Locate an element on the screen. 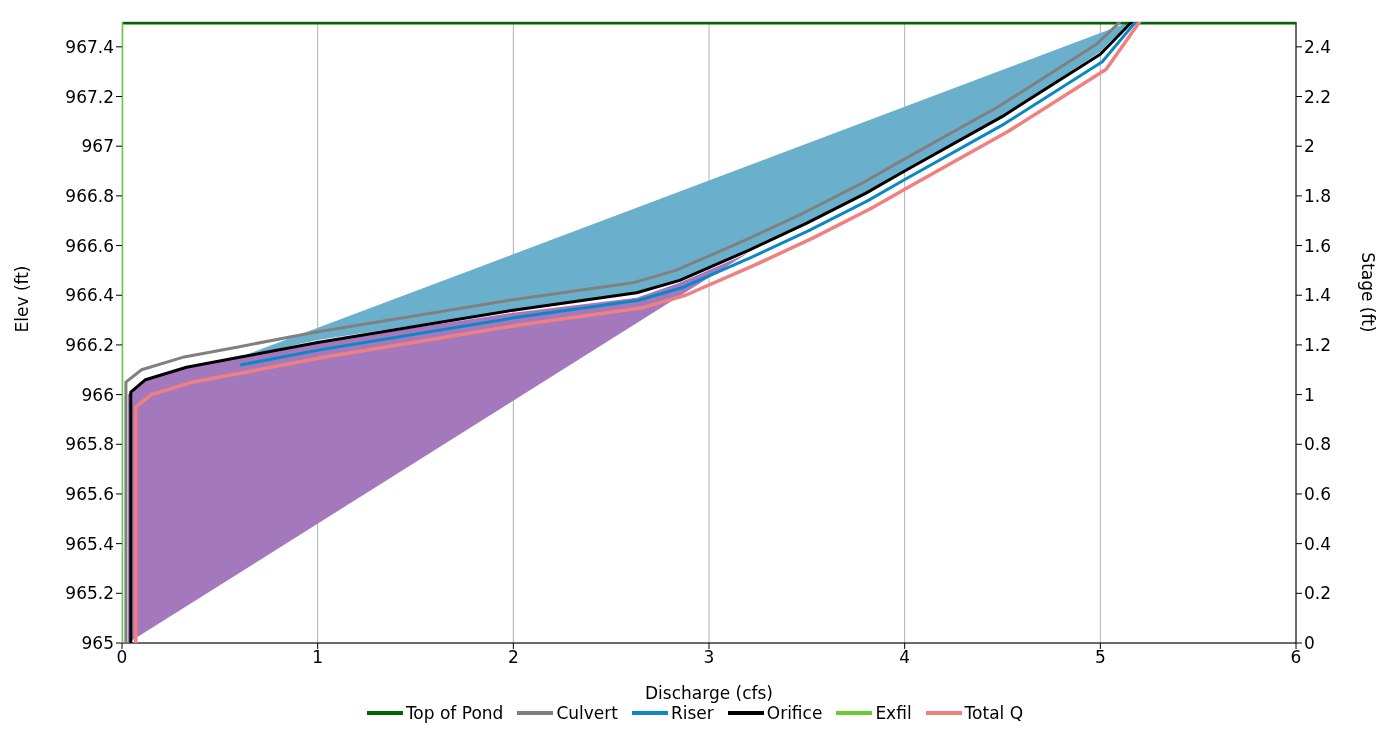 This screenshot has height=739, width=1400. y-tick-label: 966.8 is located at coordinates (89, 195).